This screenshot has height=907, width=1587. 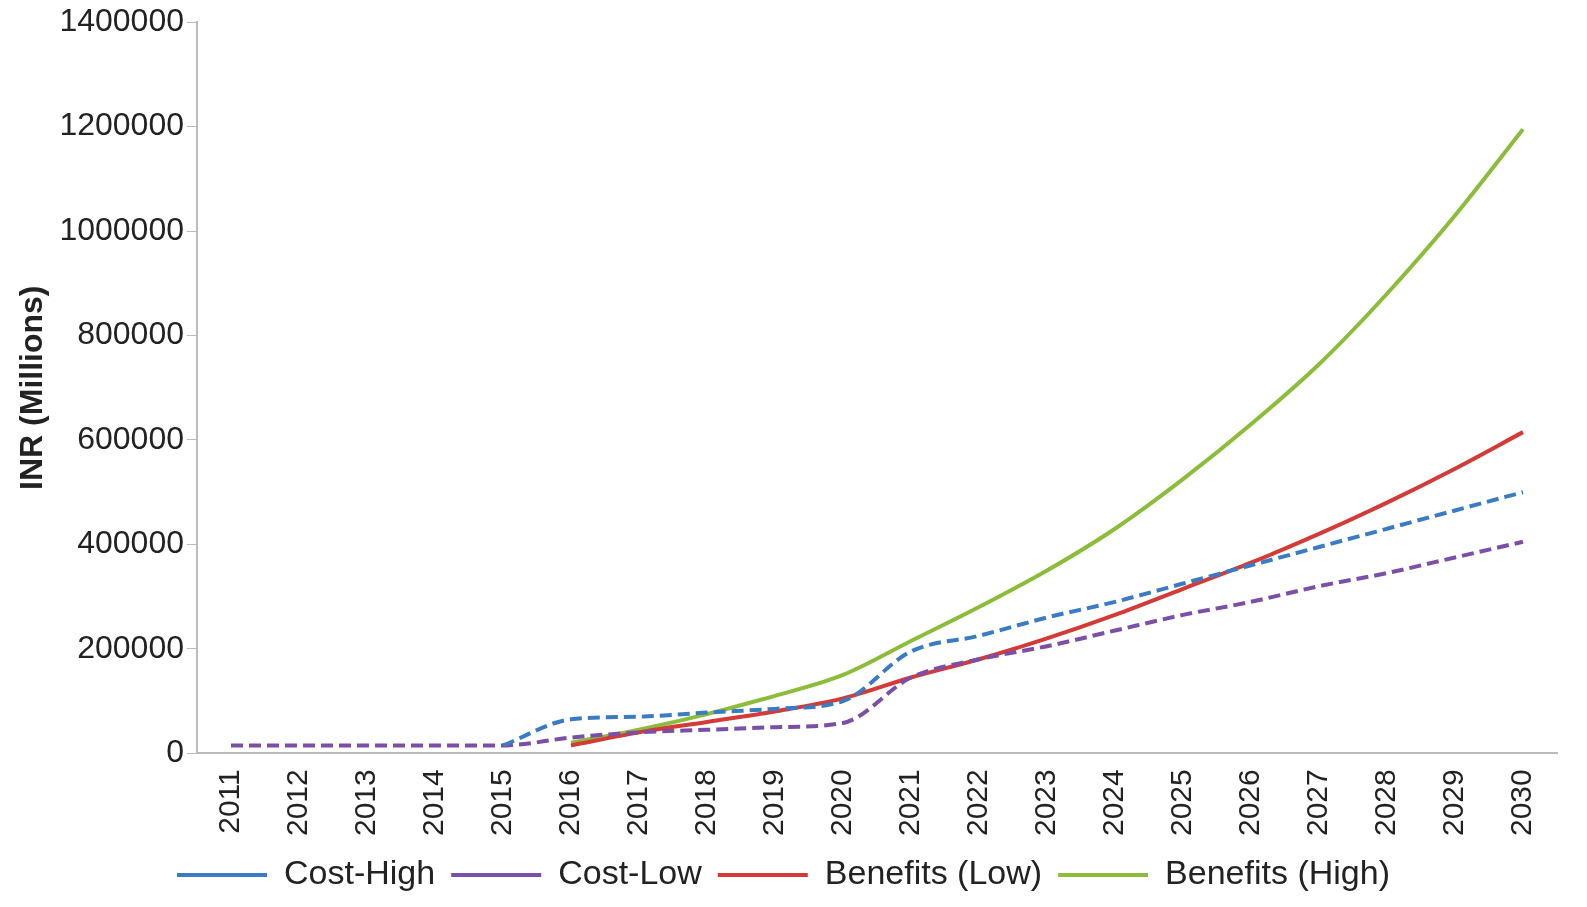 I want to click on legend-label: Benefits (Low), so click(x=933, y=872).